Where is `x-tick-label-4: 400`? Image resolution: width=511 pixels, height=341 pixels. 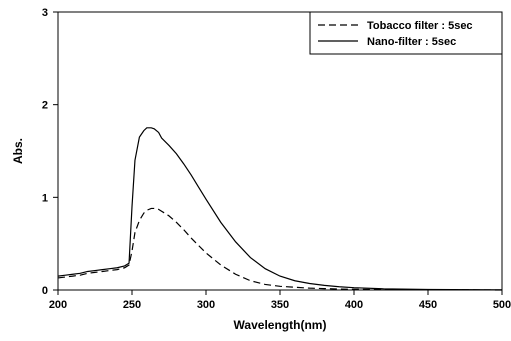 x-tick-label-4: 400 is located at coordinates (354, 305).